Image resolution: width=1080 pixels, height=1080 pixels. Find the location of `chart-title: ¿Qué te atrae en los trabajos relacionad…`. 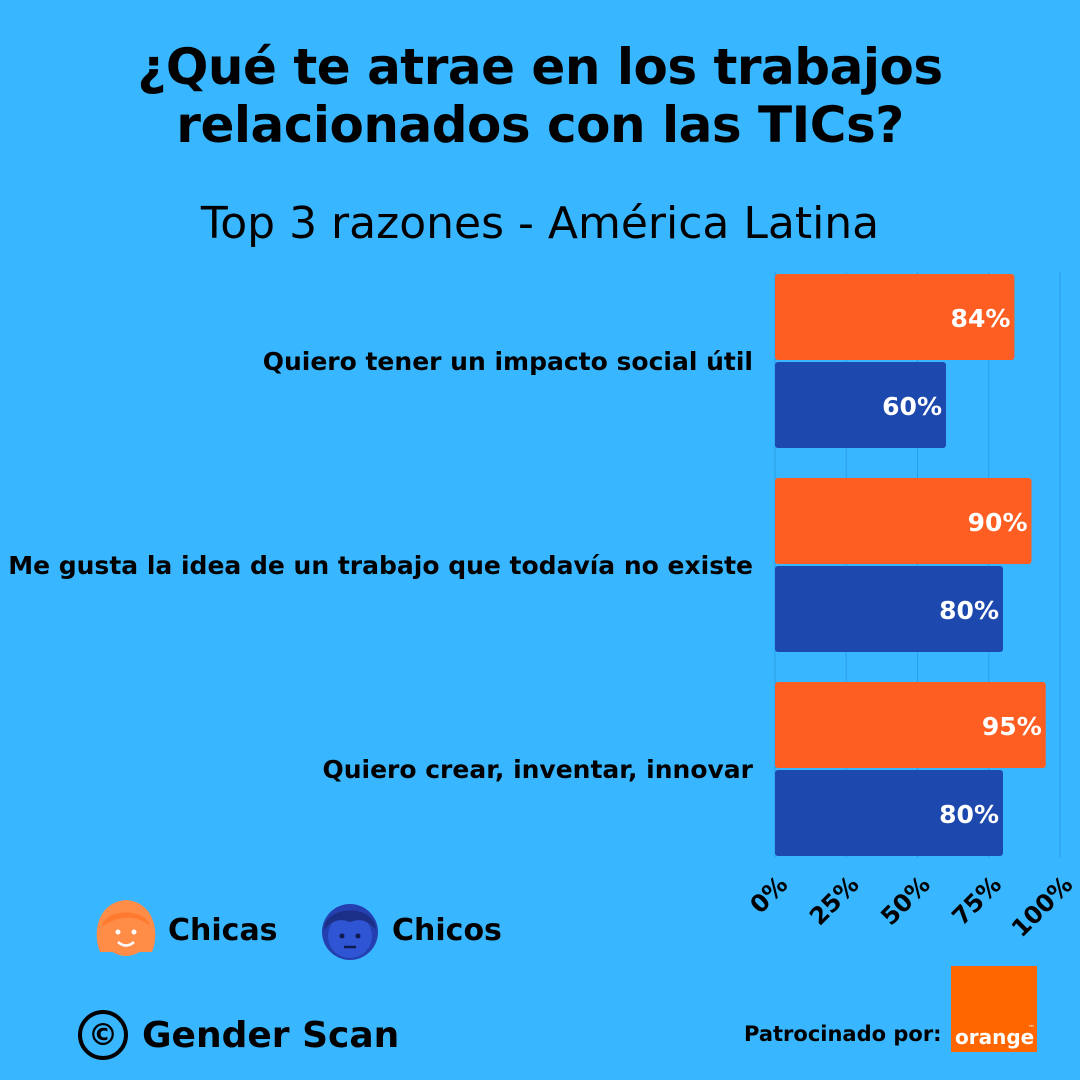

chart-title: ¿Qué te atrae en los trabajos relacionad… is located at coordinates (540, 96).